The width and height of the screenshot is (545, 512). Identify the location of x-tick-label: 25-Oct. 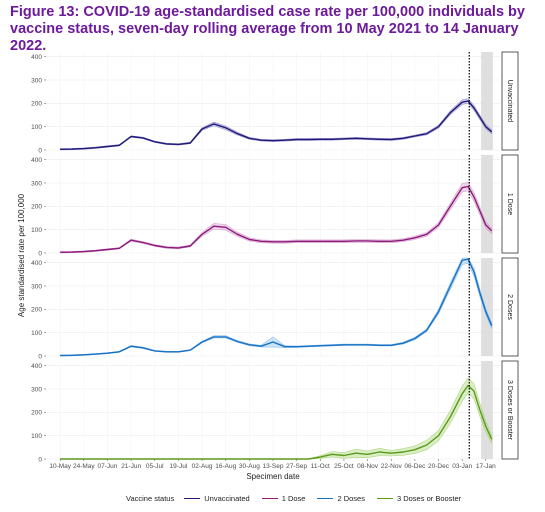
(344, 466).